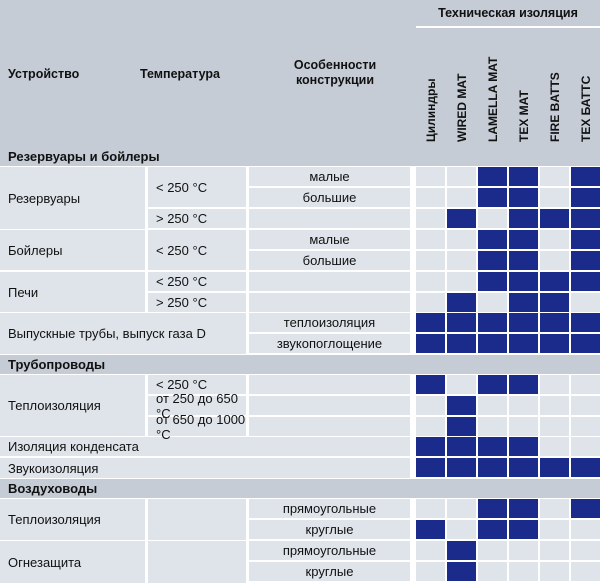 This screenshot has width=600, height=583. I want to click on product-header-label: FIRE BATTS, so click(555, 107).